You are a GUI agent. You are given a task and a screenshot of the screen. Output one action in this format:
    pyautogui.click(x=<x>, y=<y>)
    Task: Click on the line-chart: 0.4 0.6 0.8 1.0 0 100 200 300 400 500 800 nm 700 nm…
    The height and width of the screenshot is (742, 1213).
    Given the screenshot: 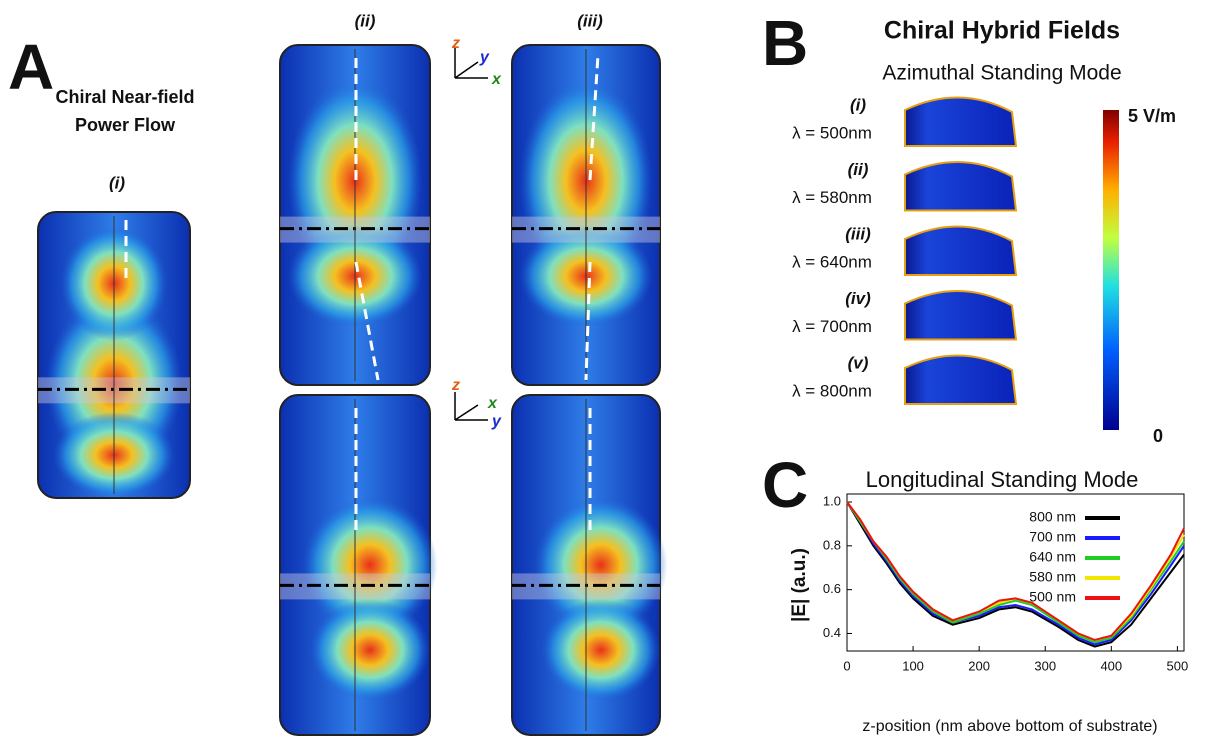 What is the action you would take?
    pyautogui.click(x=1005, y=583)
    